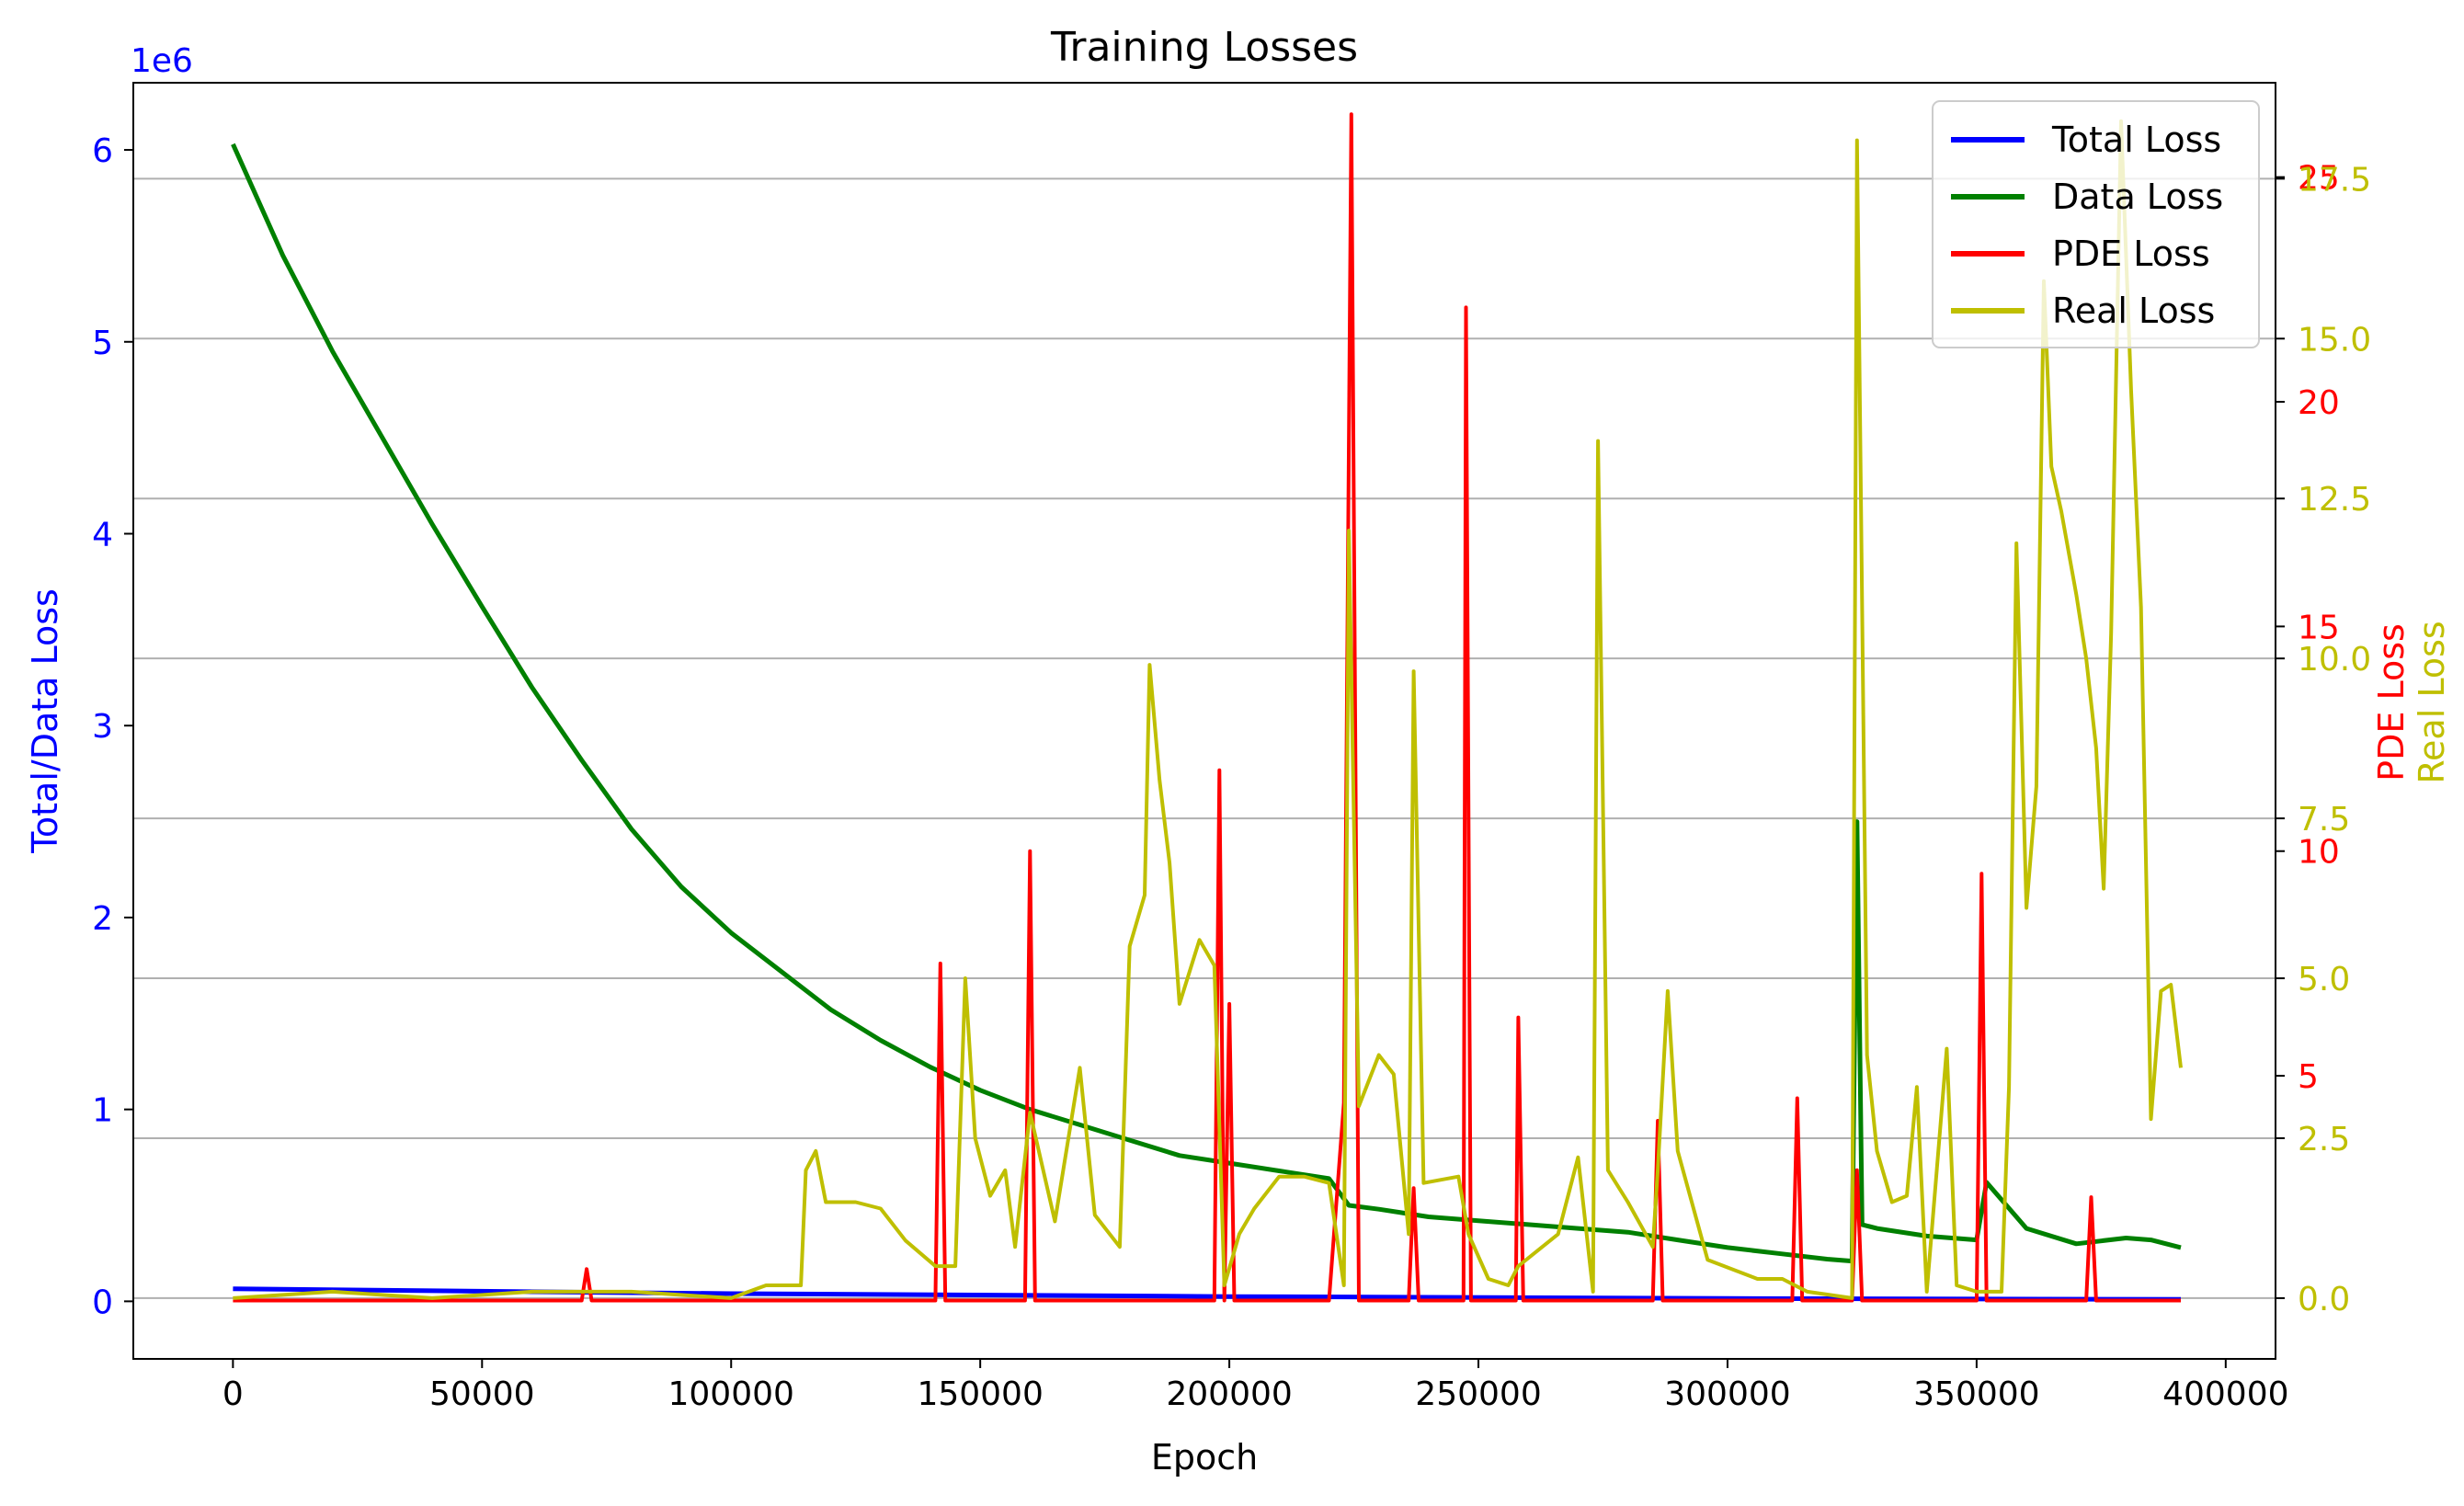  I want to click on x-tick-label: 0, so click(233, 1394).